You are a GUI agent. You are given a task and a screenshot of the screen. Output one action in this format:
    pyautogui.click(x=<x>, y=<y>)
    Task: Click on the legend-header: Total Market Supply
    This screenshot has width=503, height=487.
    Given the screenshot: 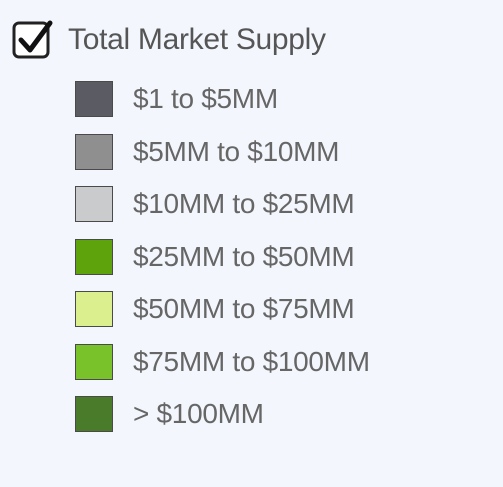 What is the action you would take?
    pyautogui.click(x=169, y=40)
    